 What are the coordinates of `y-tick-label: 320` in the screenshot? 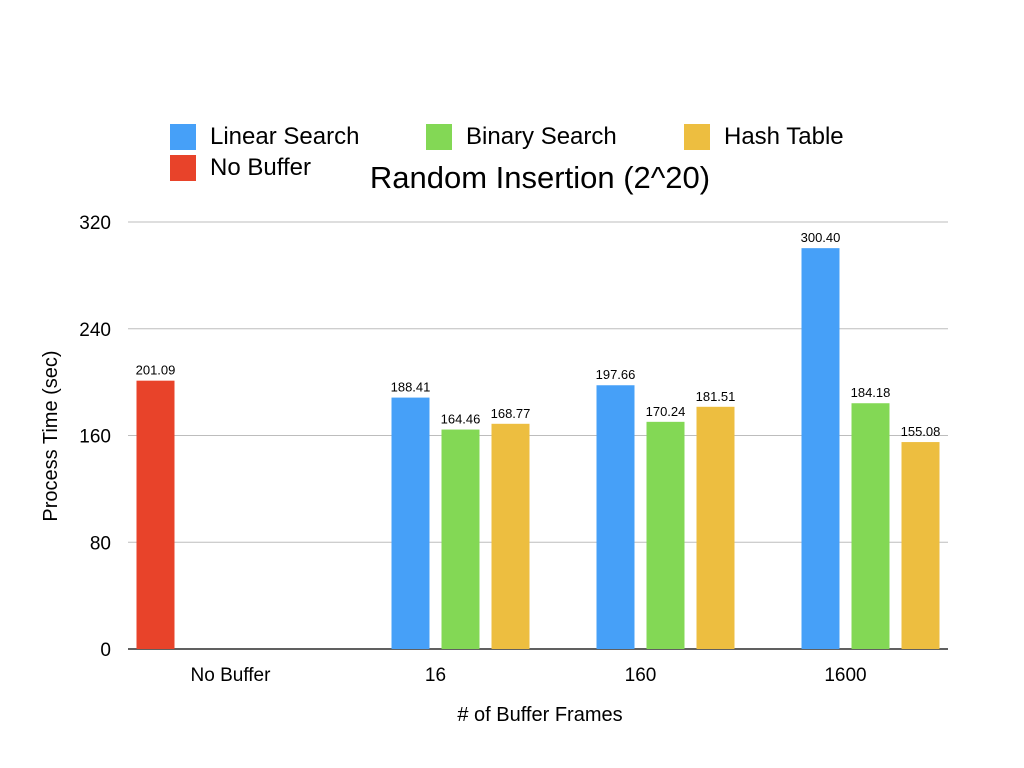 It's located at (95, 223).